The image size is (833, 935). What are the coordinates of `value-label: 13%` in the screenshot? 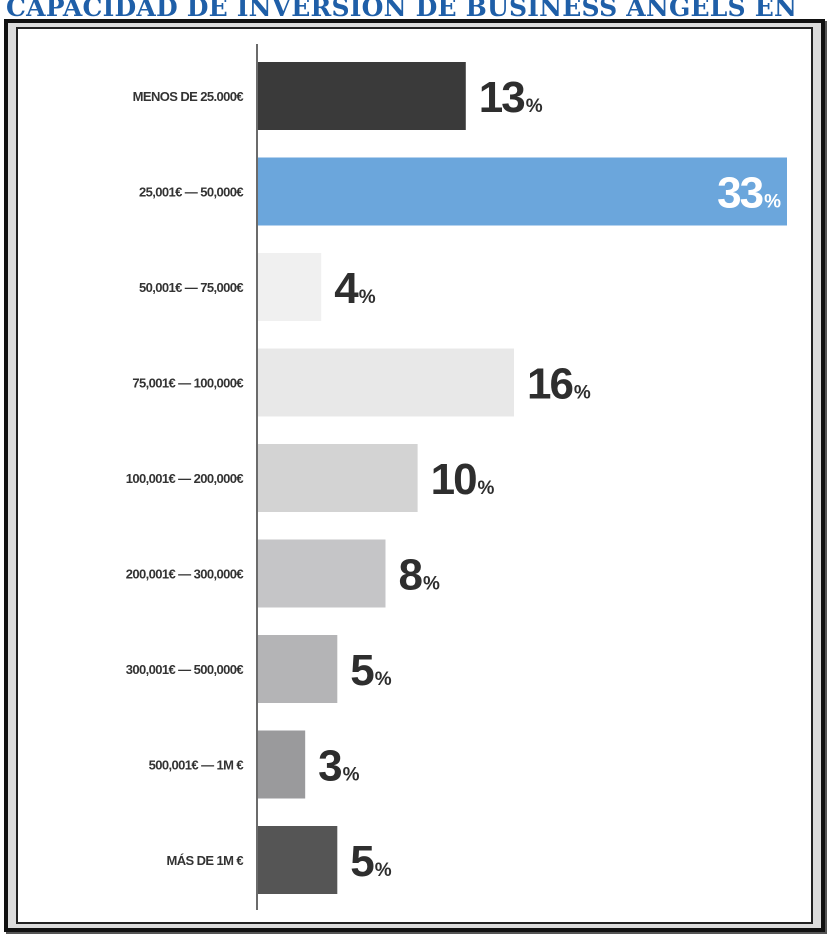 It's located at (511, 97).